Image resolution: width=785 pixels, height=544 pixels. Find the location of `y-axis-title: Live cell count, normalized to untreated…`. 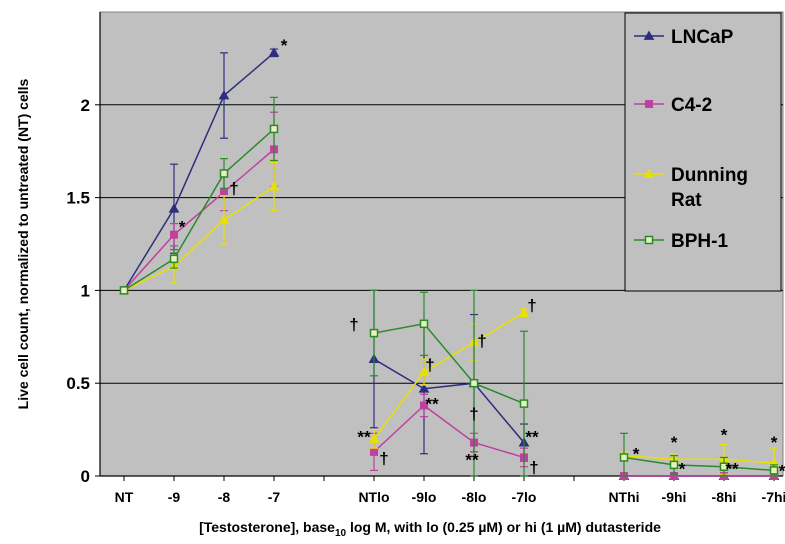

y-axis-title: Live cell count, normalized to untreated… is located at coordinates (23, 243).